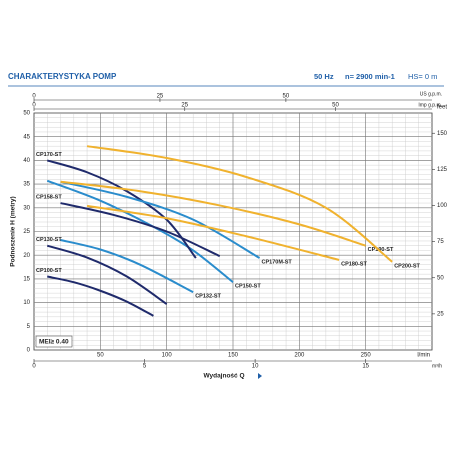 The image size is (452, 457). I want to click on y2-tick-label: 125, so click(442, 170).